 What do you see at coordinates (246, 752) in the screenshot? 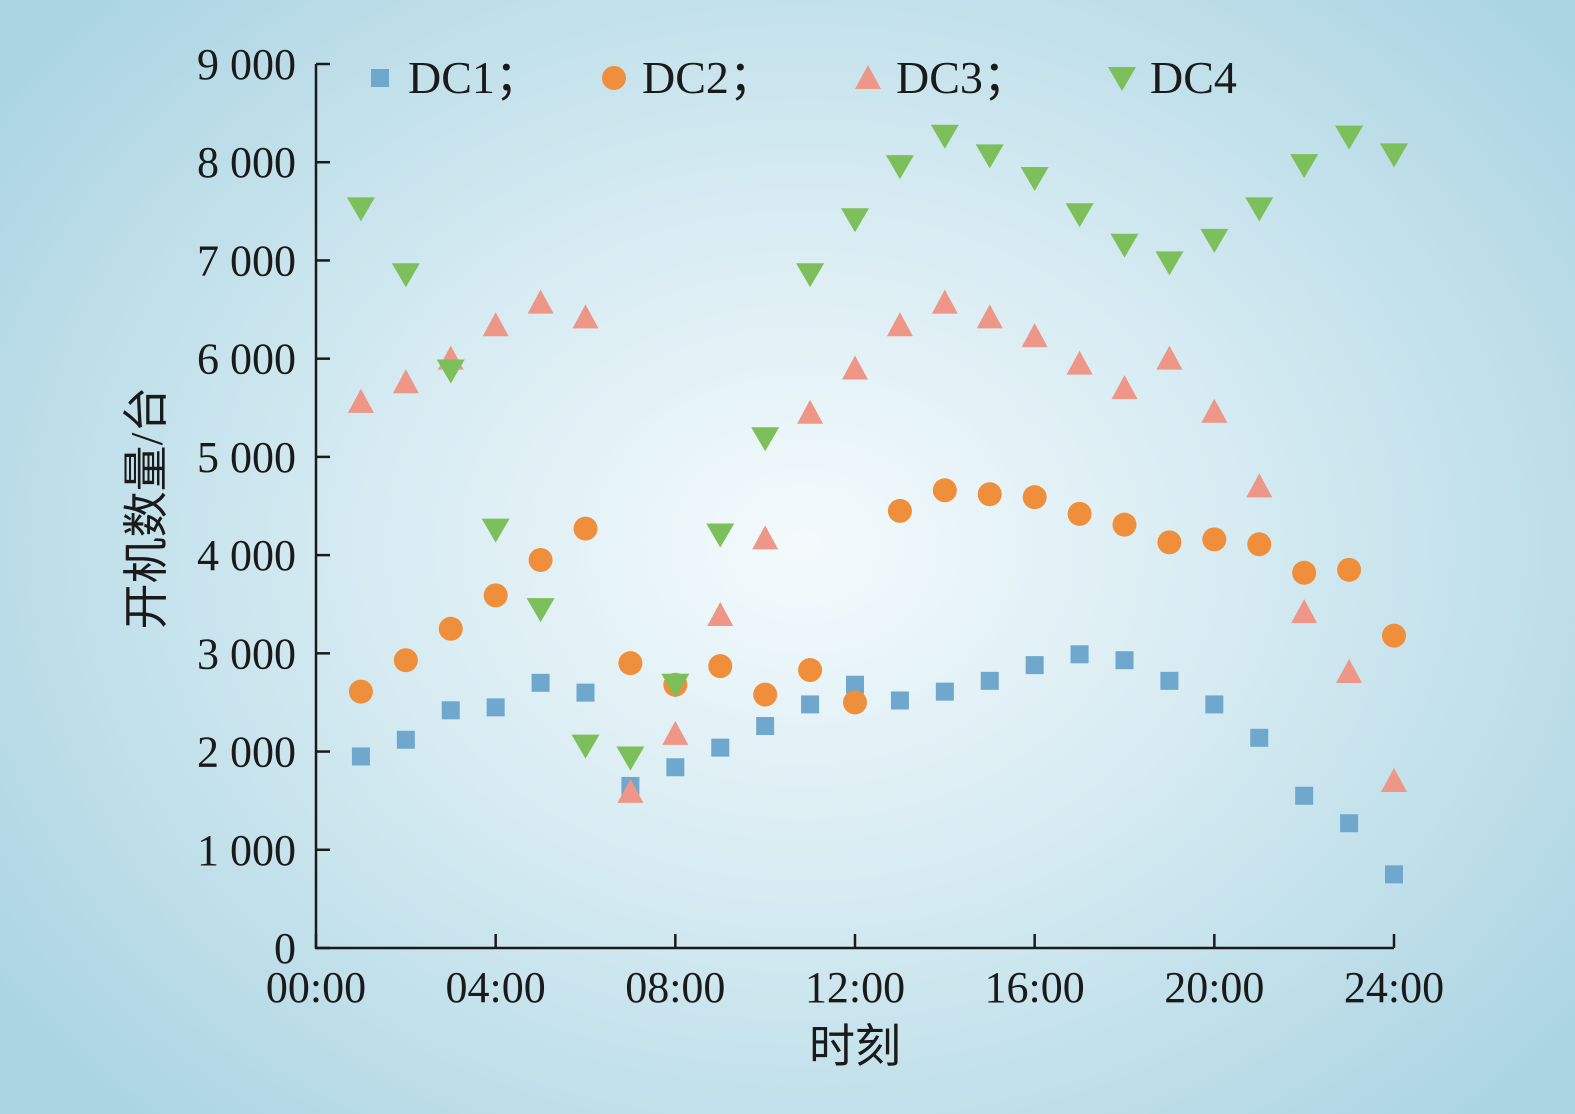
I see `y-tick-label: 2 000` at bounding box center [246, 752].